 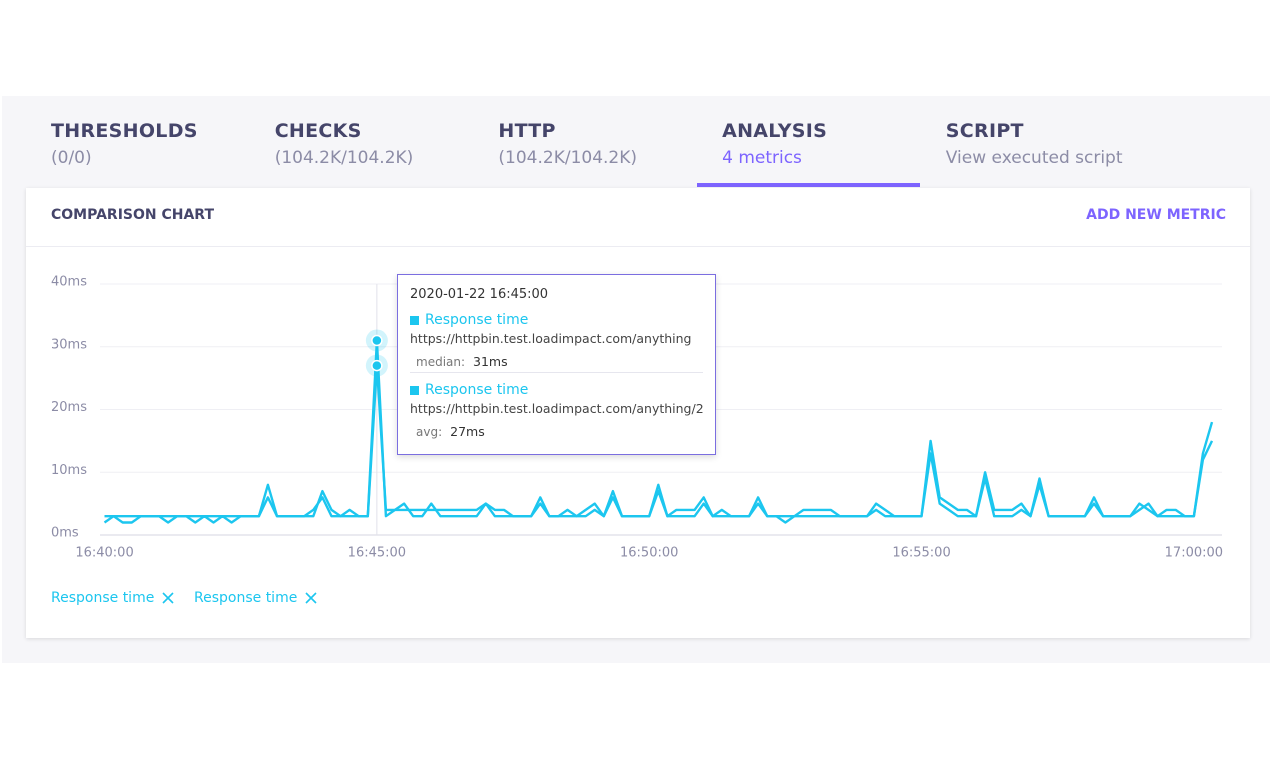 I want to click on tooltip-stat: median: 31ms, so click(x=459, y=361).